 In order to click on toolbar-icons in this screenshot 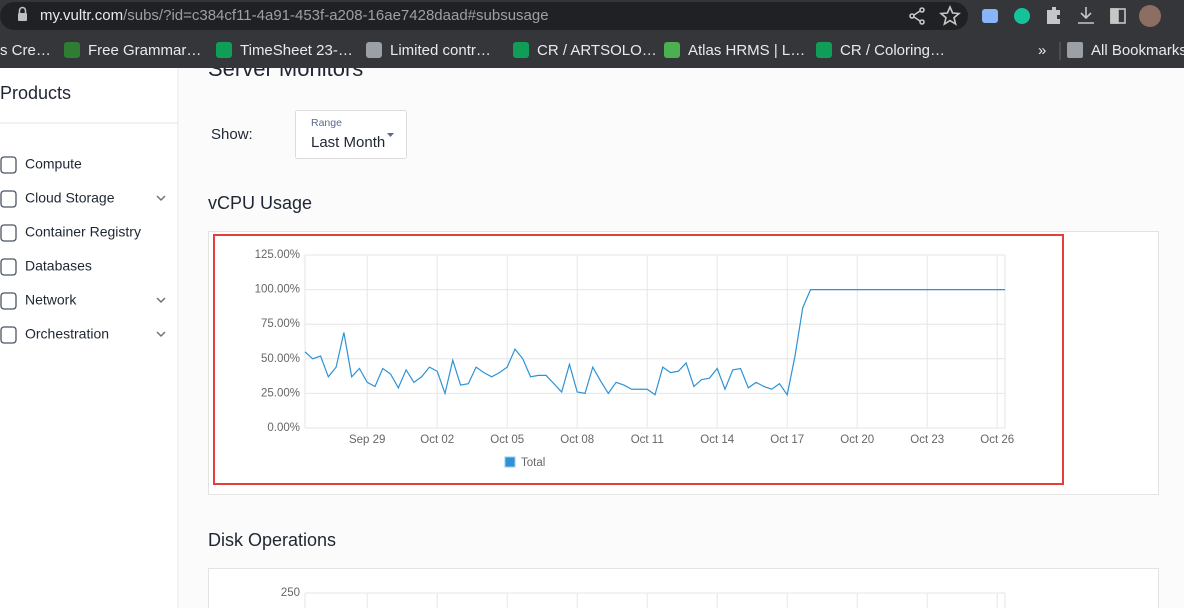, I will do `click(1035, 15)`.